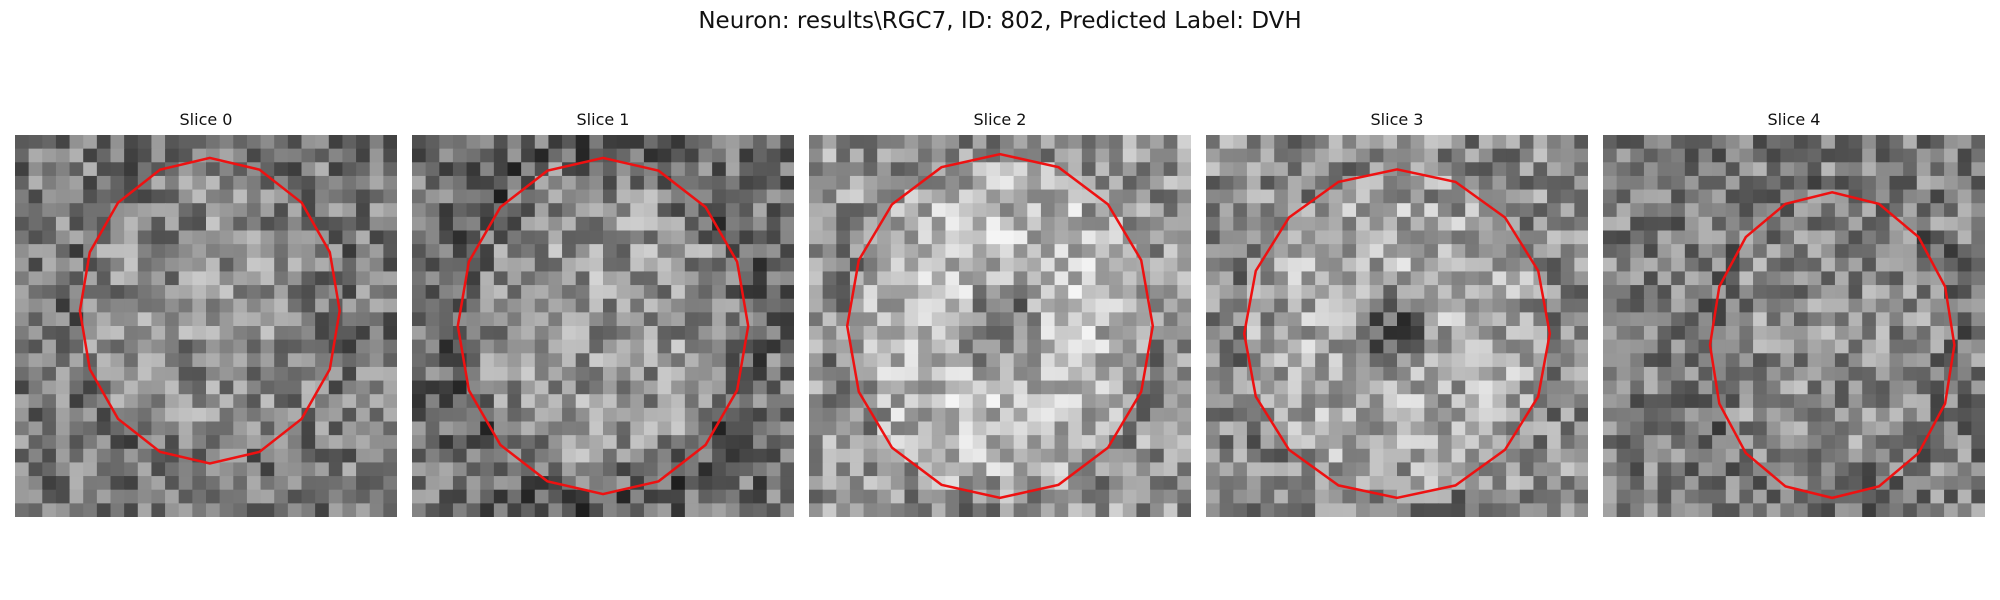 This screenshot has height=600, width=2000. I want to click on slice-0-canvas, so click(206, 326).